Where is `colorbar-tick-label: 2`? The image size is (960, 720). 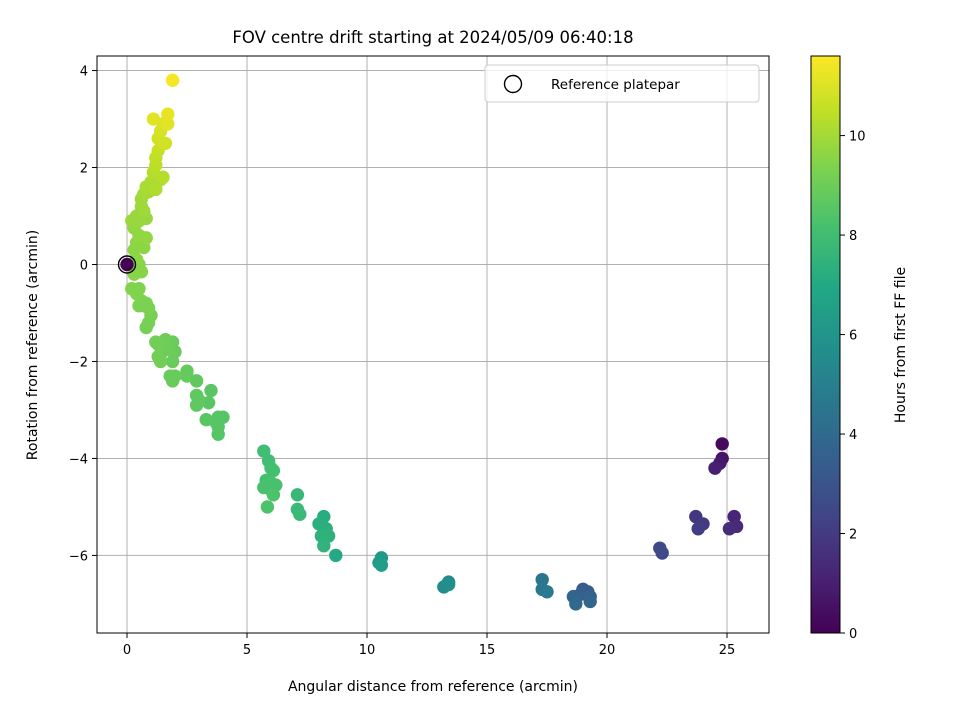 colorbar-tick-label: 2 is located at coordinates (853, 535).